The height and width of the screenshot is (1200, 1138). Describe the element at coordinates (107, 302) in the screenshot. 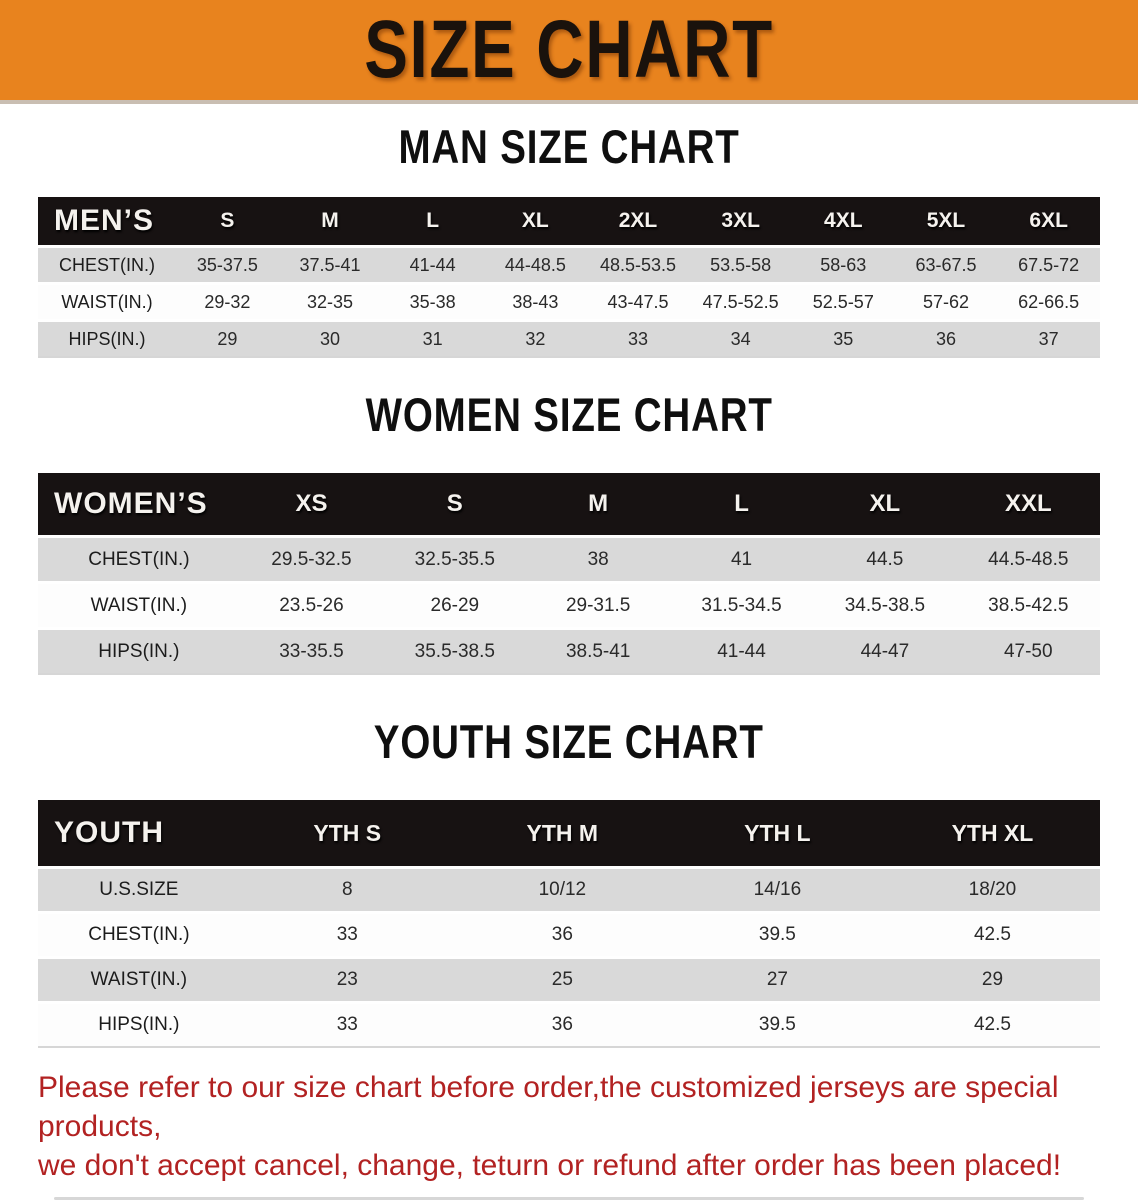

I see `measure-row-label: WAIST(IN.)` at that location.